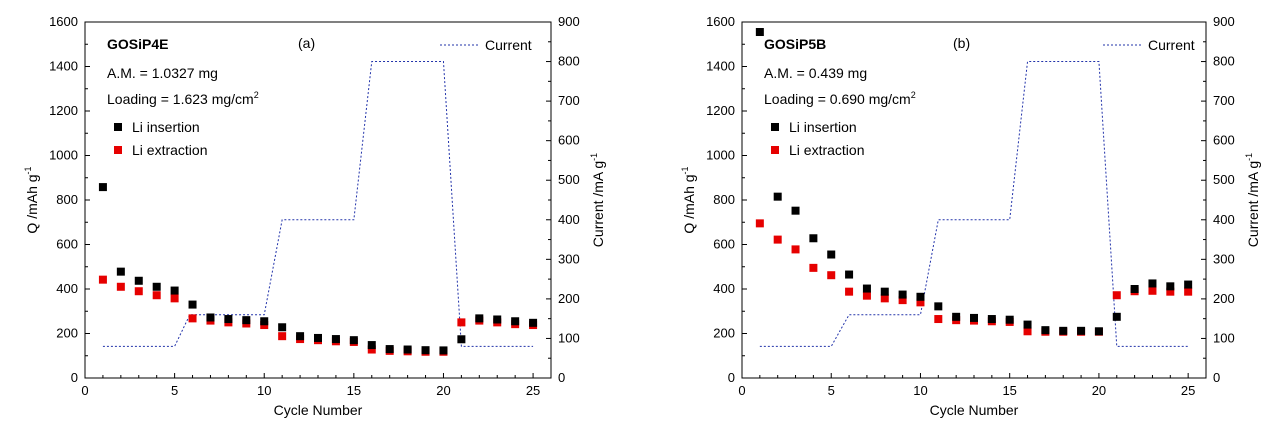 This screenshot has width=1271, height=426. What do you see at coordinates (162, 73) in the screenshot?
I see `active-mass-text: A.M. = 1.0327 mg` at bounding box center [162, 73].